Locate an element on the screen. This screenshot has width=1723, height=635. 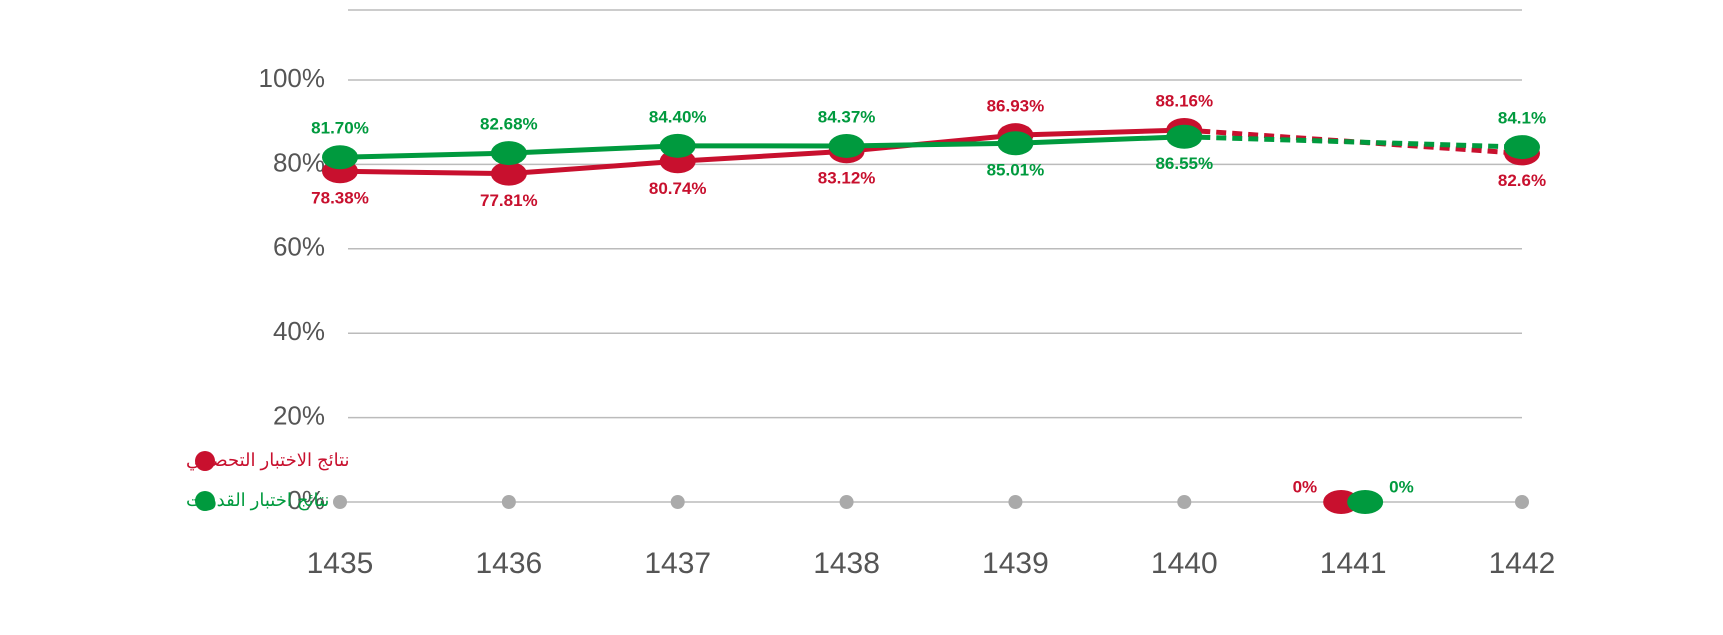
value-label: 86.55% is located at coordinates (1184, 163).